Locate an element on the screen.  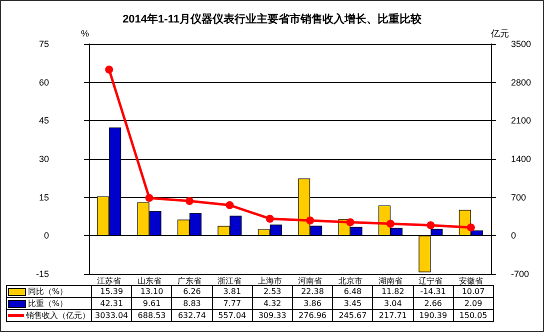
data-label: 632.74 is located at coordinates (192, 316).